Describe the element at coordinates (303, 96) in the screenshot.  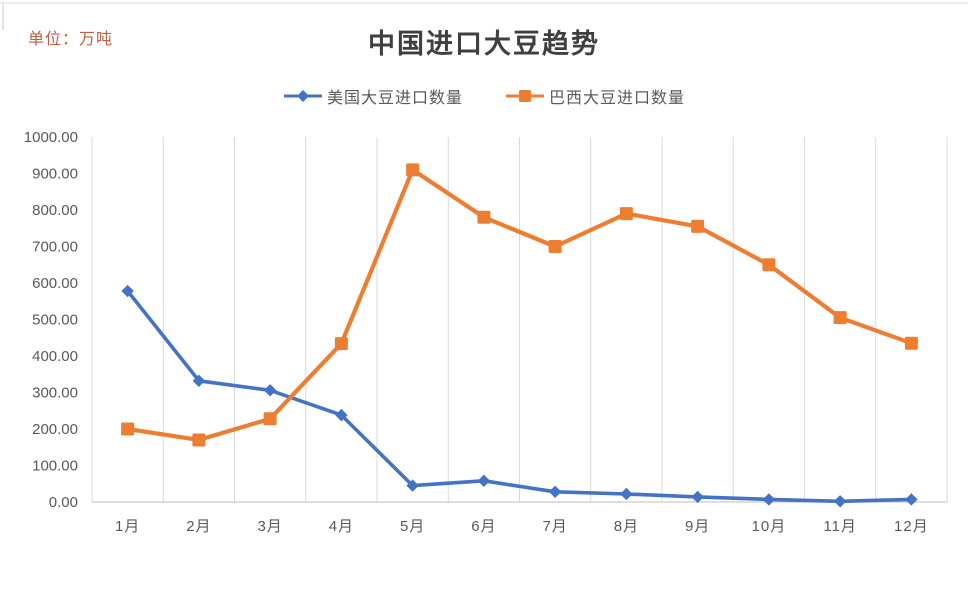
I see `diamond-marker-icon` at that location.